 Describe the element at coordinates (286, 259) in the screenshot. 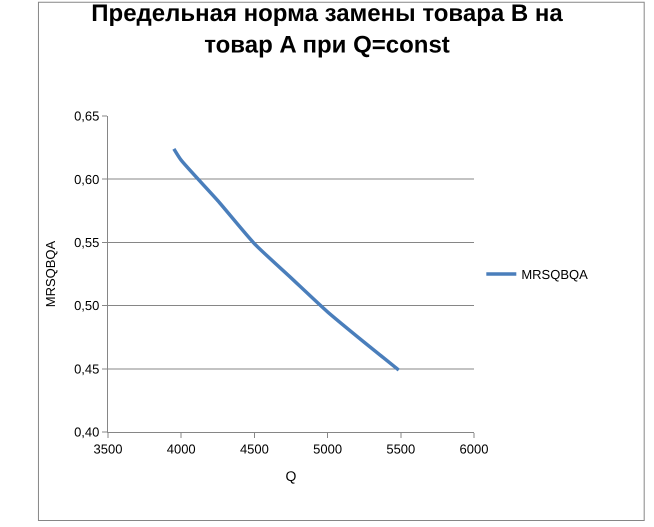

I see `line-series` at that location.